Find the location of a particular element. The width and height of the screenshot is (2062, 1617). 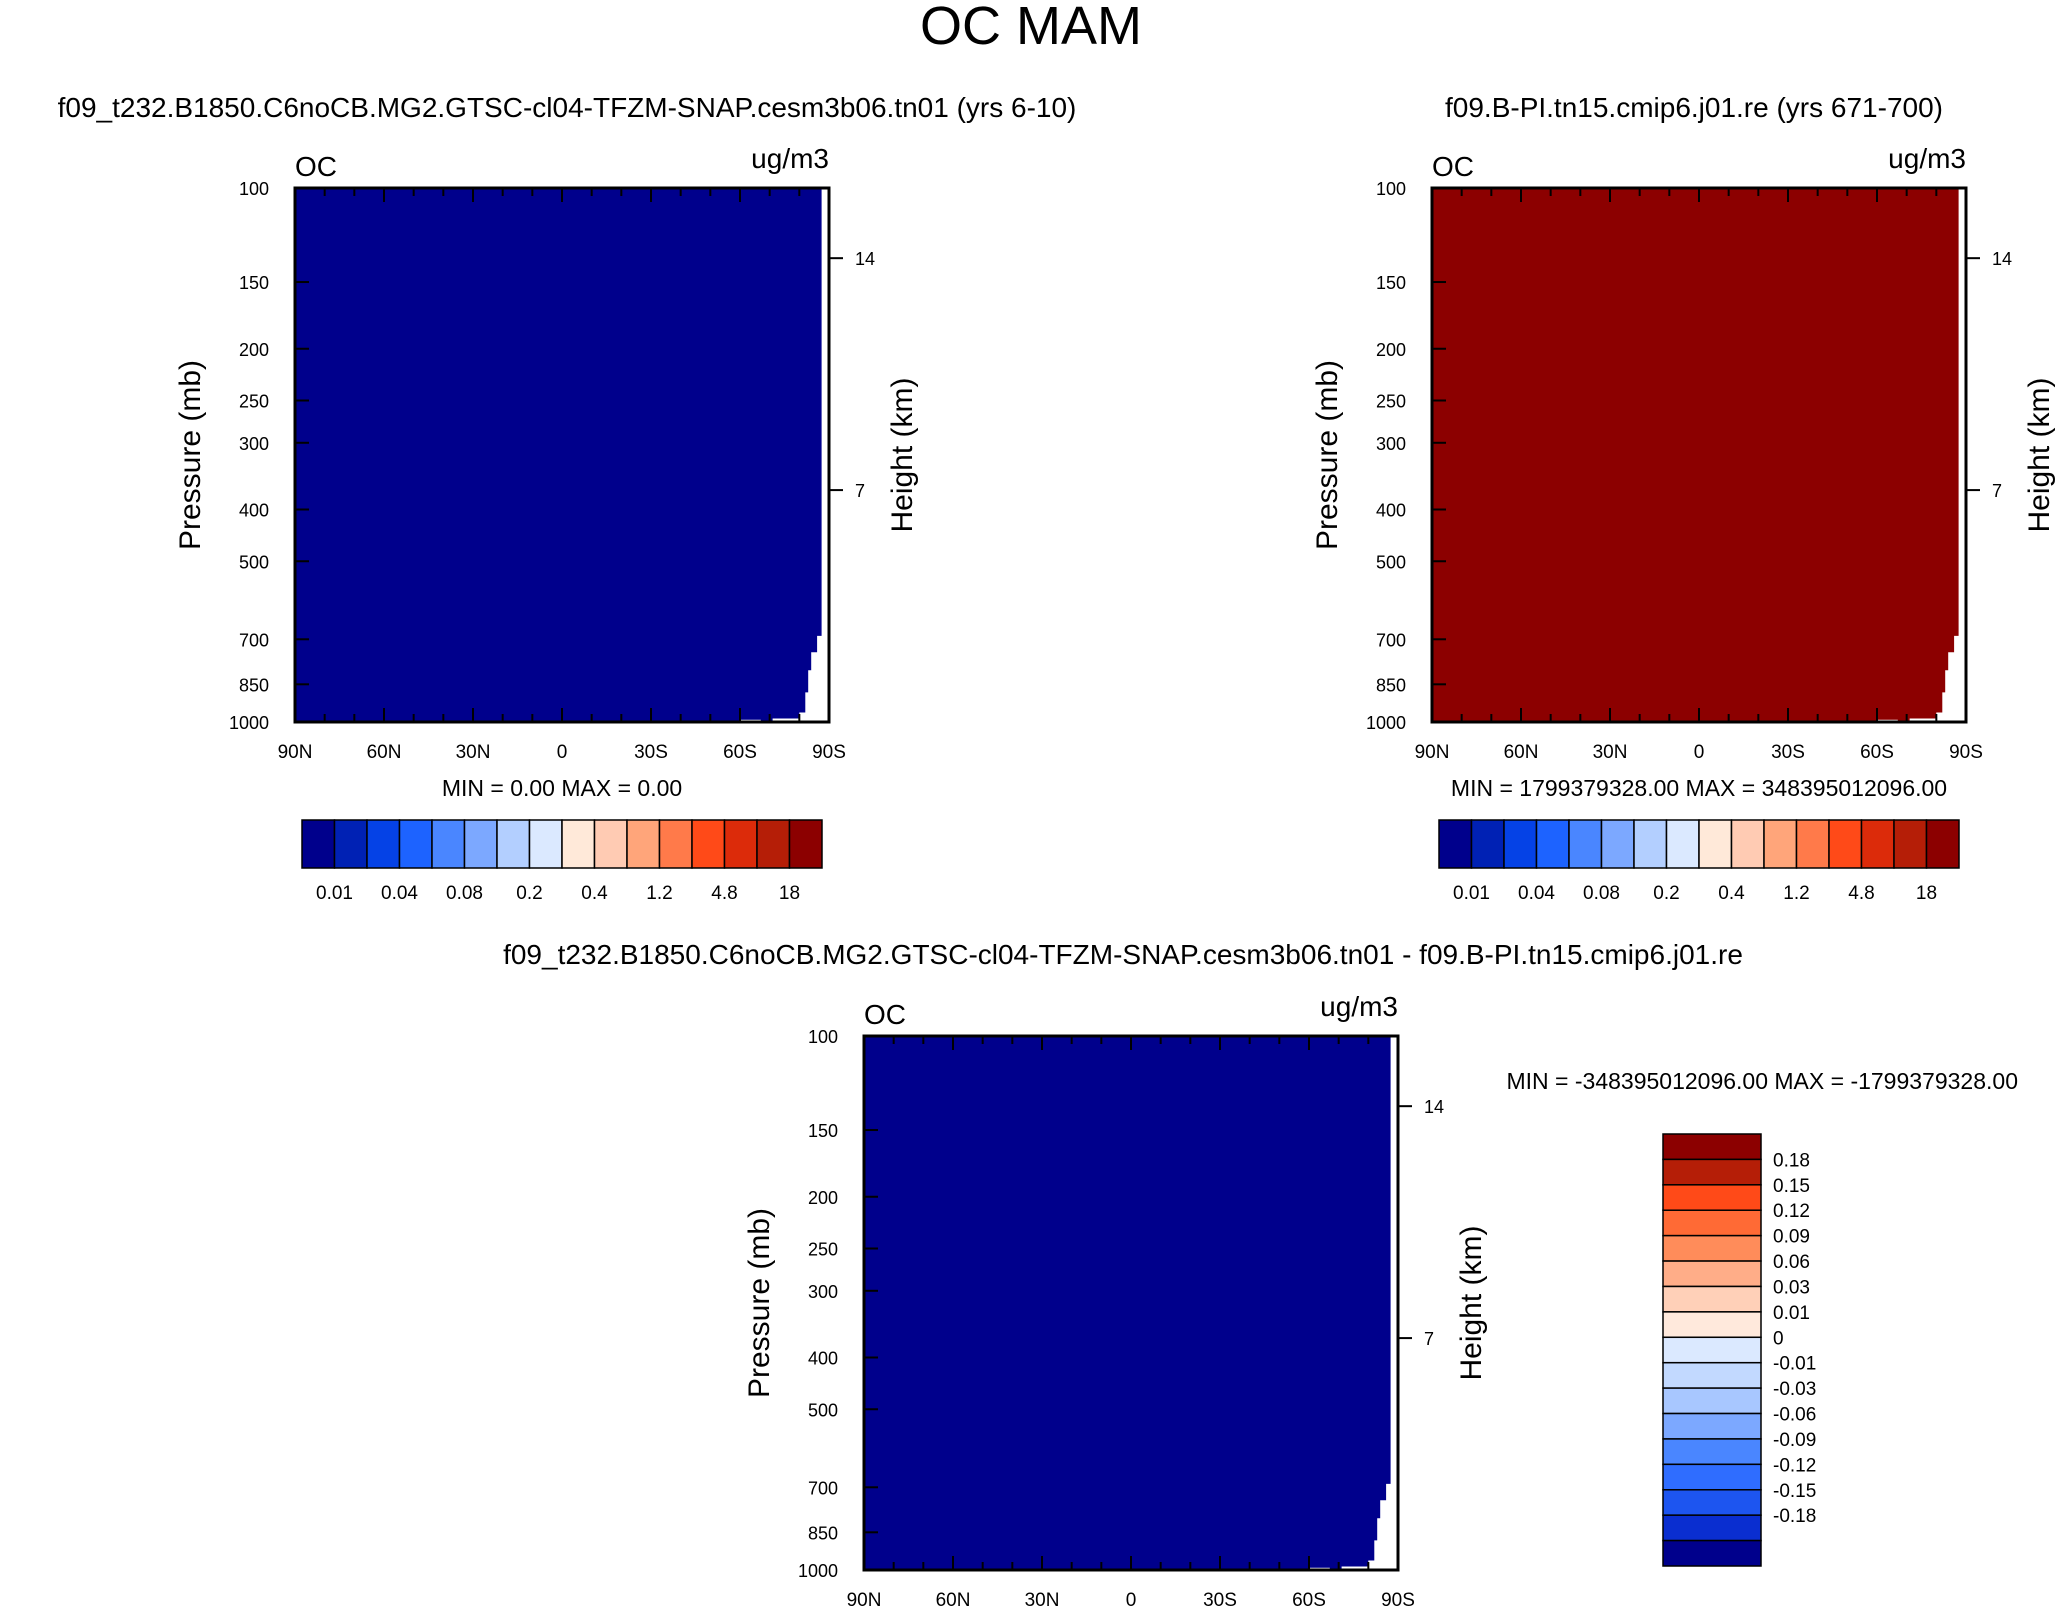

colorbar-label: -0.06 is located at coordinates (1794, 1415).